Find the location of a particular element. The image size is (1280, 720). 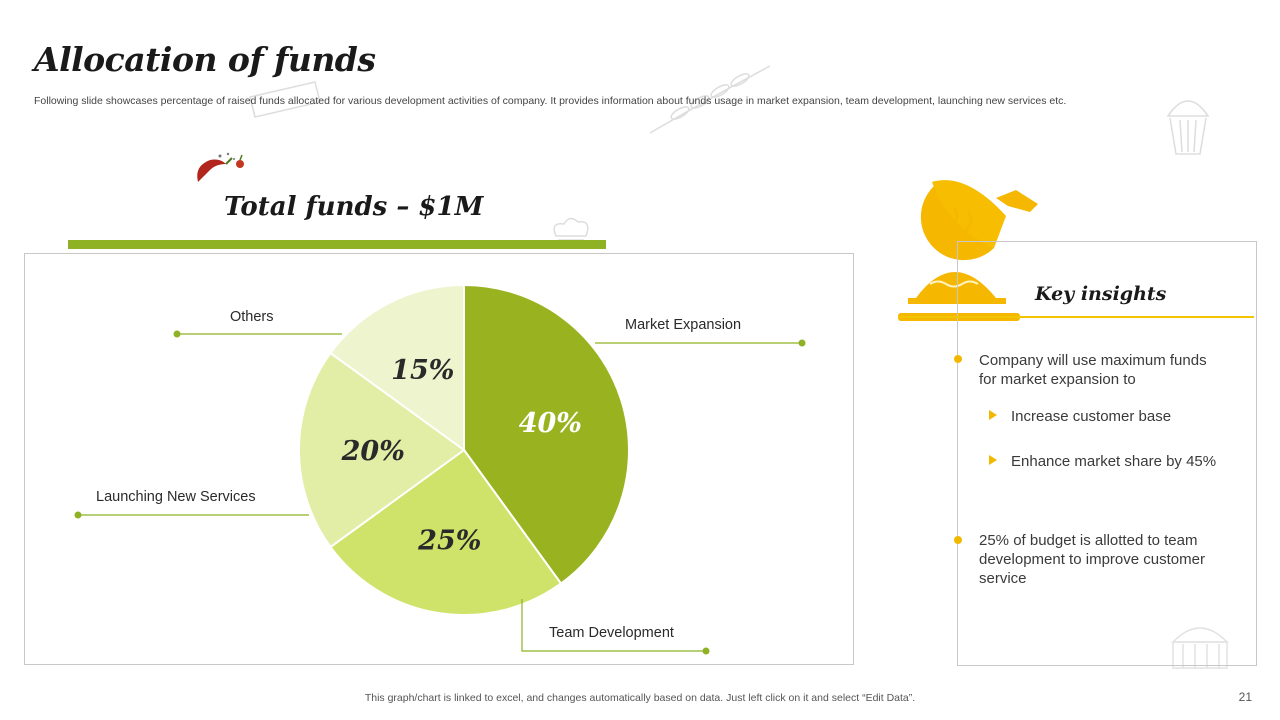

insights-title: Key insights is located at coordinates (1101, 294).